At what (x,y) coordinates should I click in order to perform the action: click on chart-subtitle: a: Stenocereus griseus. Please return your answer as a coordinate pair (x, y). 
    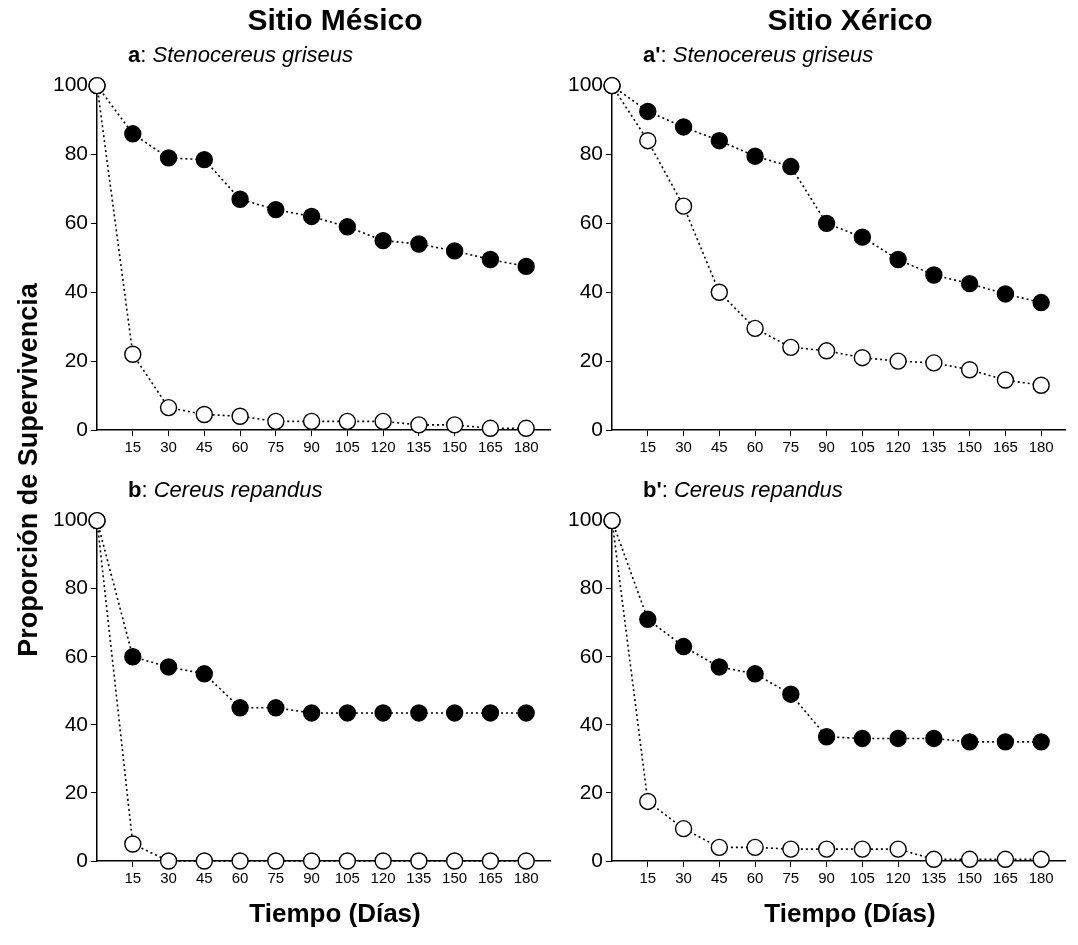
    Looking at the image, I should click on (241, 55).